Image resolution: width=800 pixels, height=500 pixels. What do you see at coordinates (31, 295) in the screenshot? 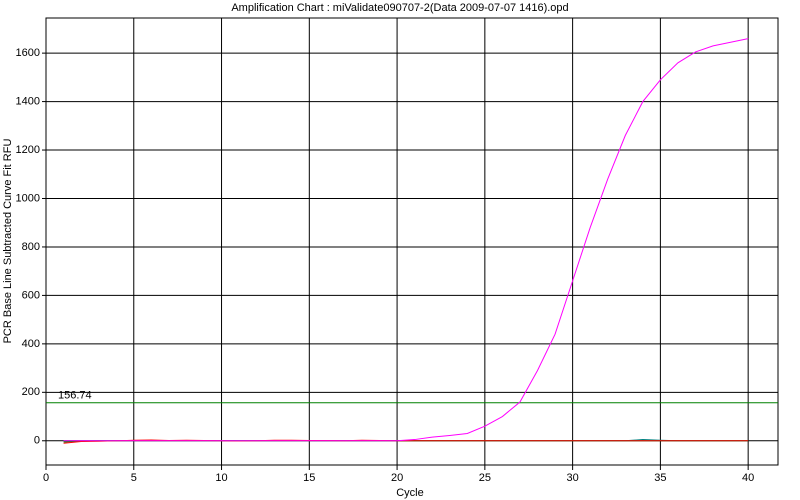
I see `y-tick-label: 600` at bounding box center [31, 295].